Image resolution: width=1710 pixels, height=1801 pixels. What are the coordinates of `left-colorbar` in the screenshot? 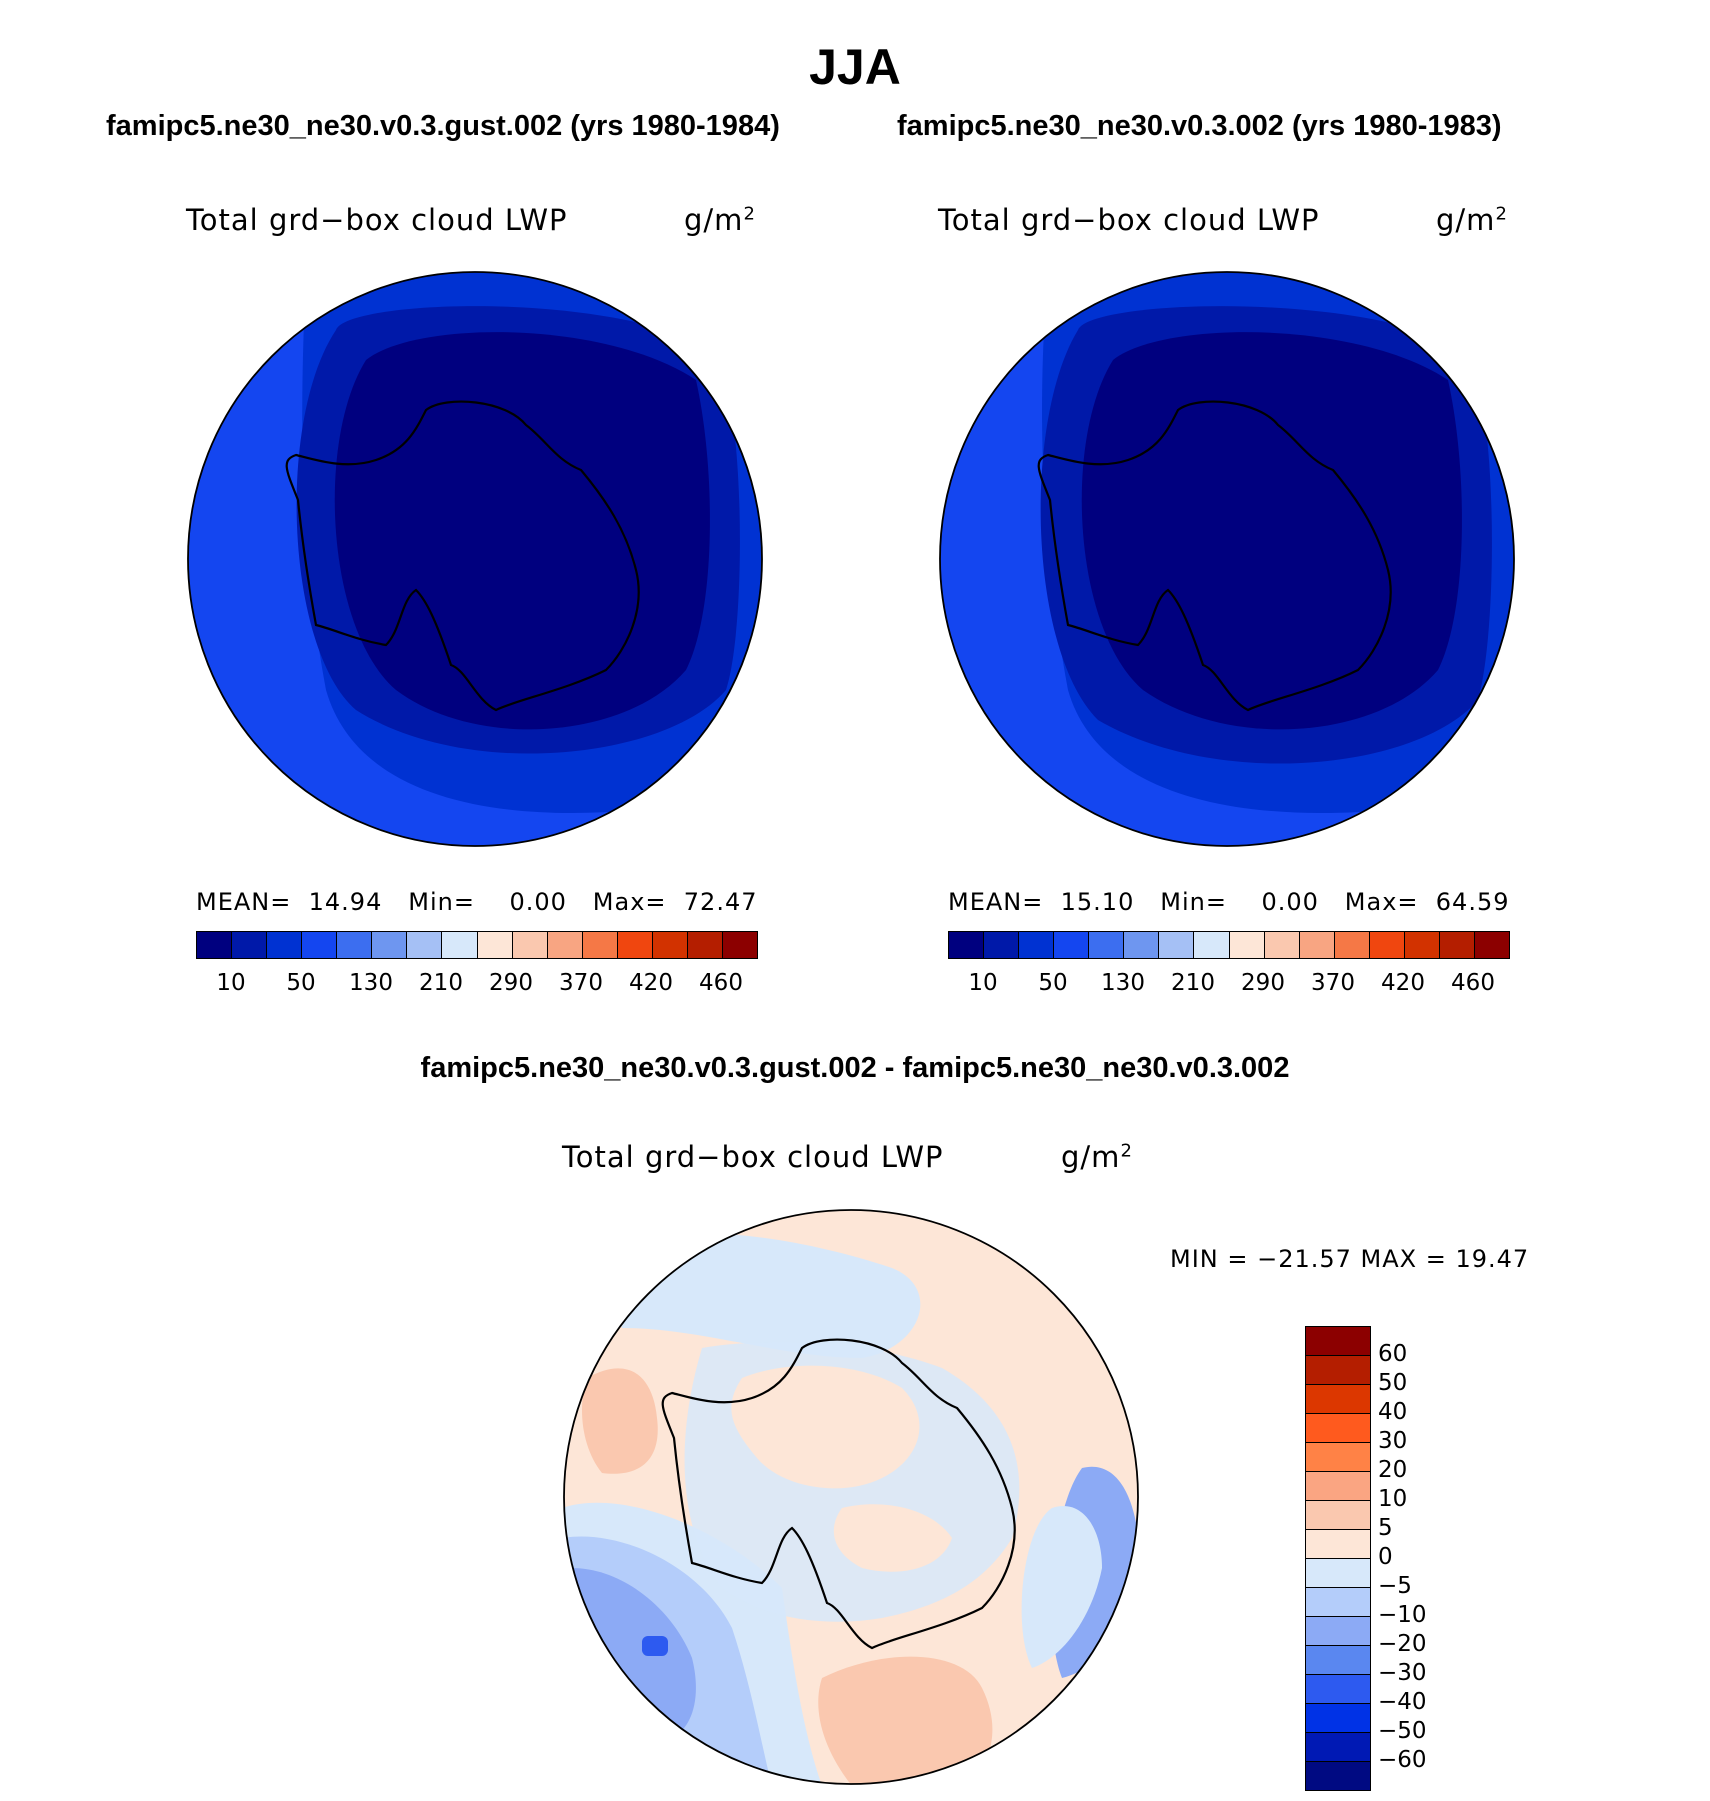 It's located at (477, 945).